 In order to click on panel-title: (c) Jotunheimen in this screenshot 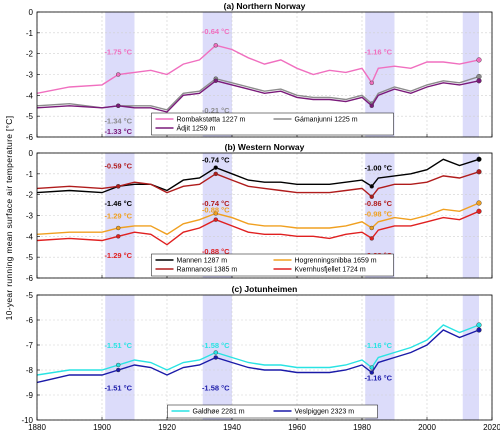, I will do `click(265, 289)`.